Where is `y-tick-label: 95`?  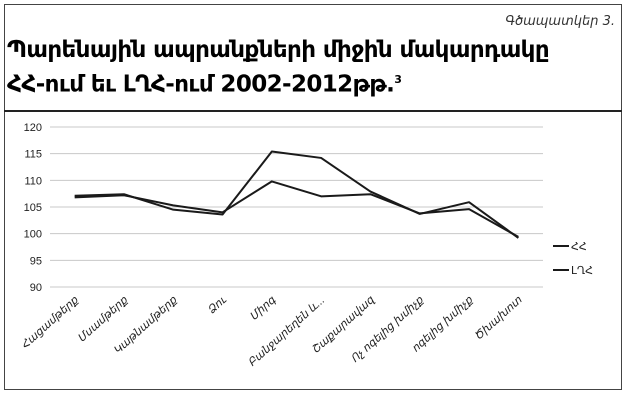 y-tick-label: 95 is located at coordinates (36, 261).